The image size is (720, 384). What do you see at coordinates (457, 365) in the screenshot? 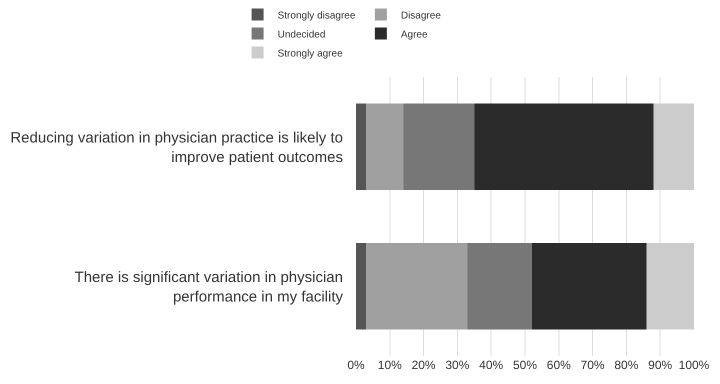
I see `x-tick-label: 30%` at bounding box center [457, 365].